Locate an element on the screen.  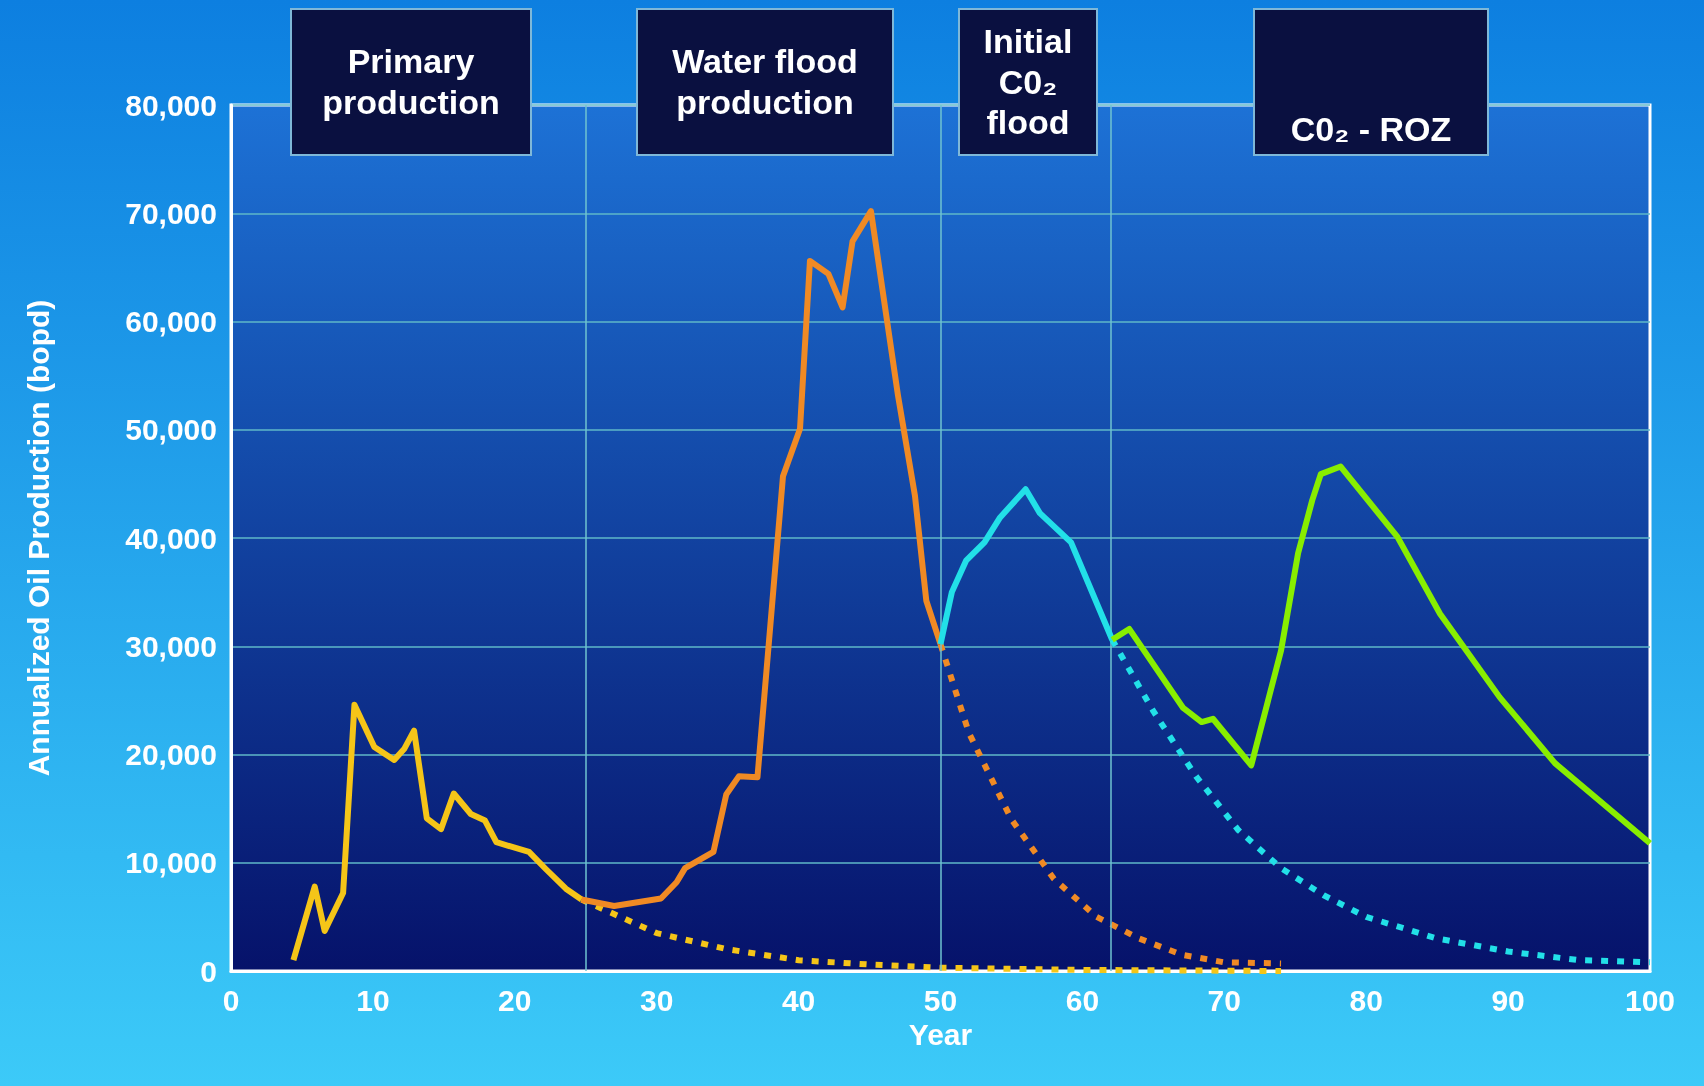
y-tick-label: 80,000 is located at coordinates (171, 105).